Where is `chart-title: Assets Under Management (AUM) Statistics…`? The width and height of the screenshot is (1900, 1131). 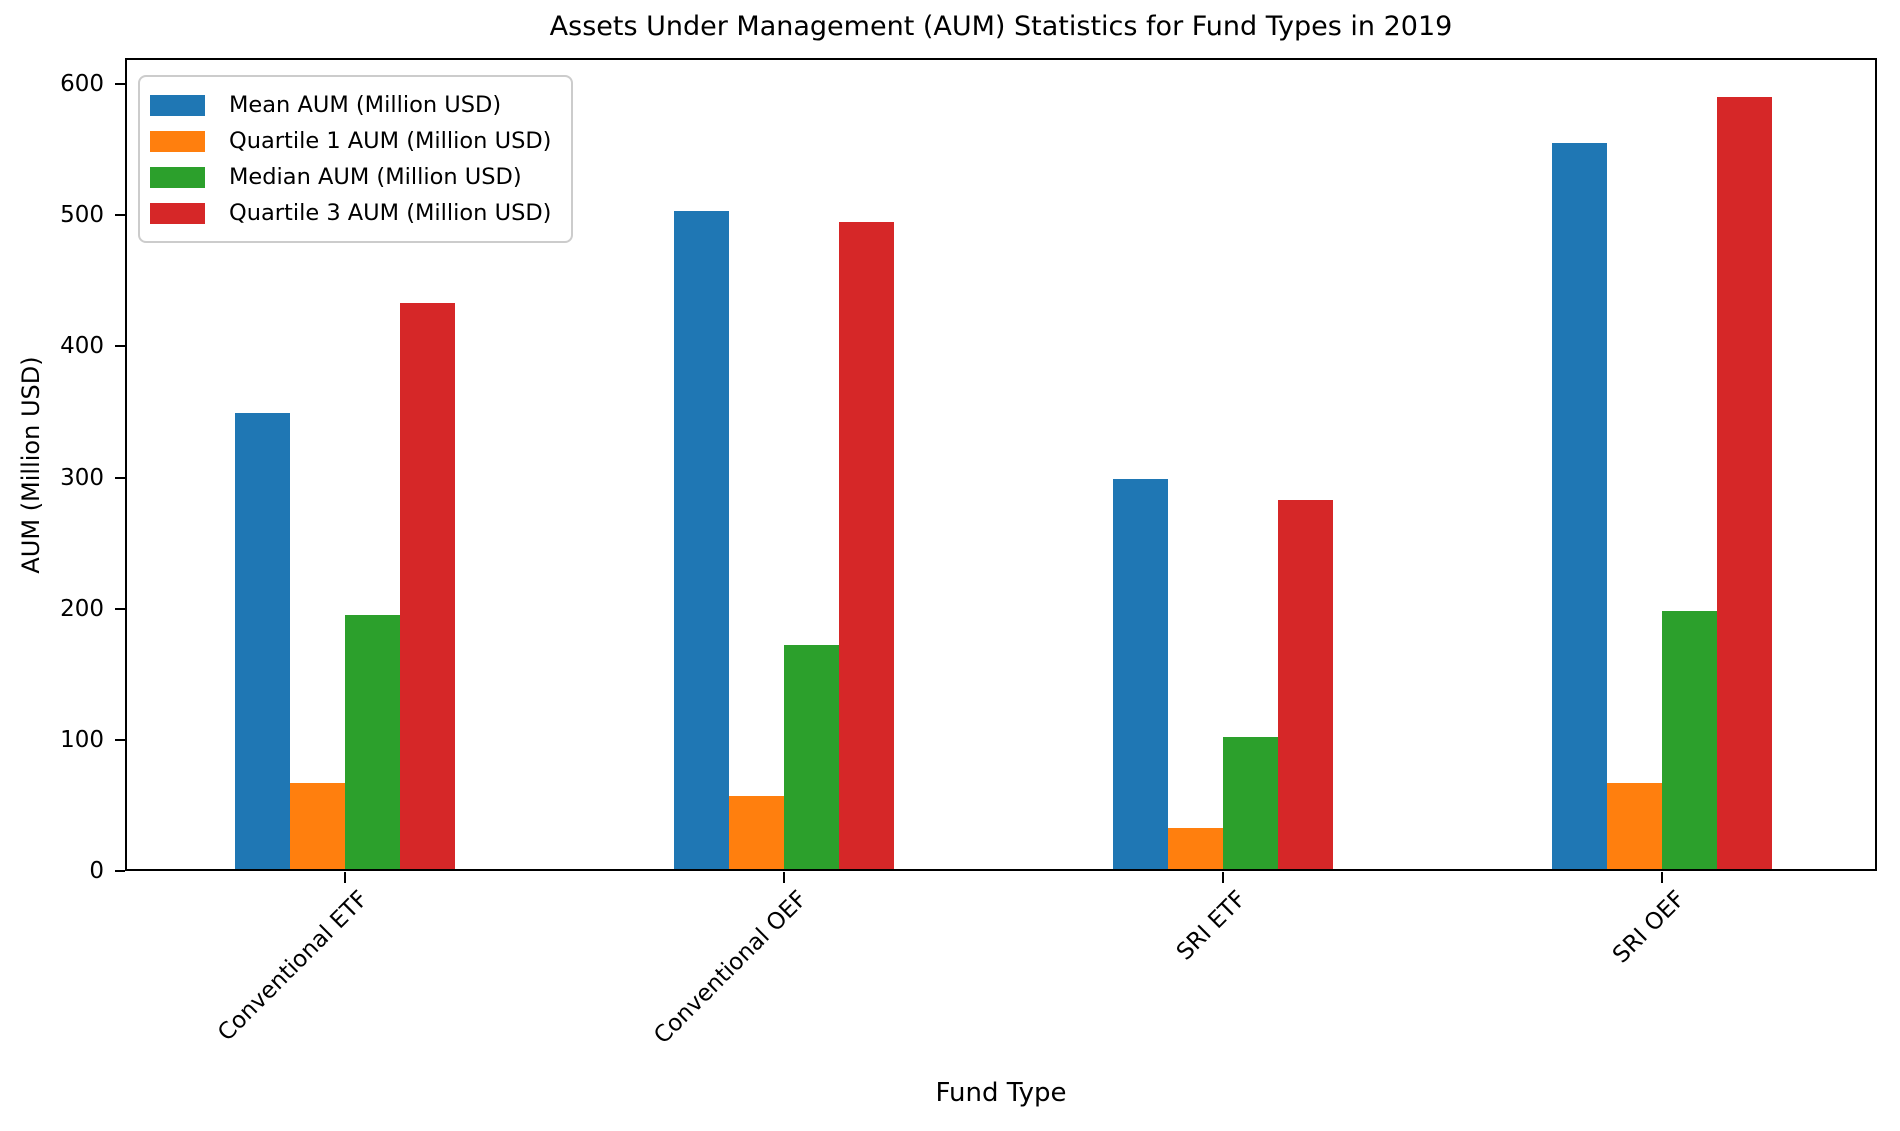
chart-title: Assets Under Management (AUM) Statistics… is located at coordinates (1001, 26).